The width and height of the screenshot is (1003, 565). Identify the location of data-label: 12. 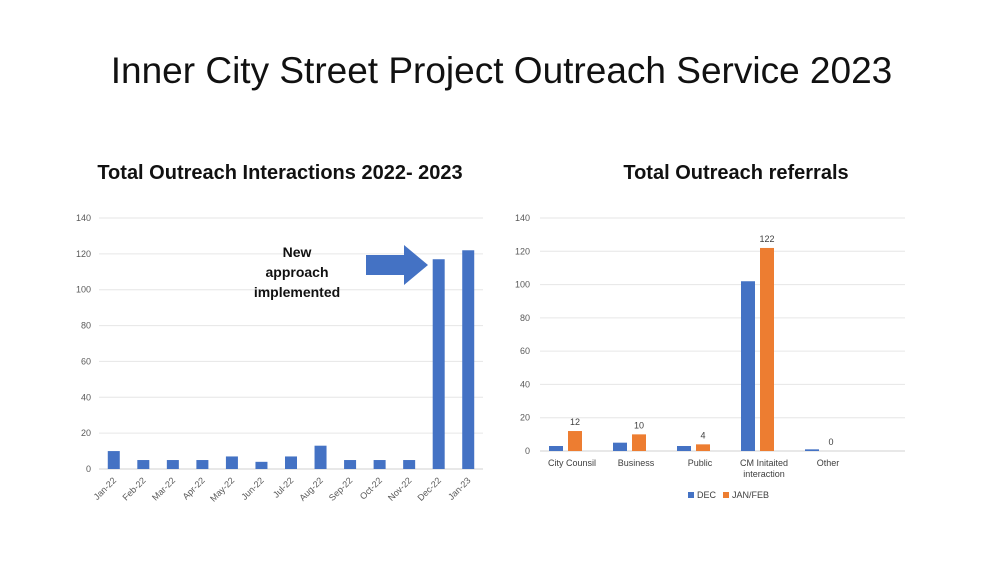
(575, 422).